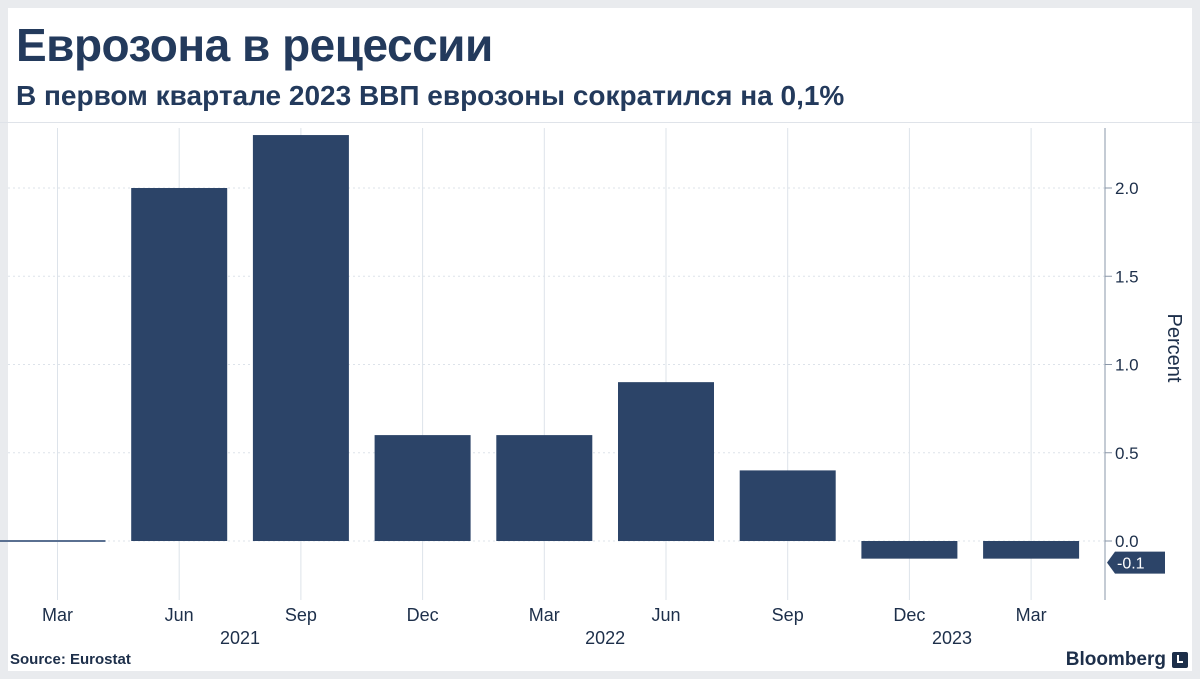  Describe the element at coordinates (1131, 564) in the screenshot. I see `last-value-label: -0.1` at that location.